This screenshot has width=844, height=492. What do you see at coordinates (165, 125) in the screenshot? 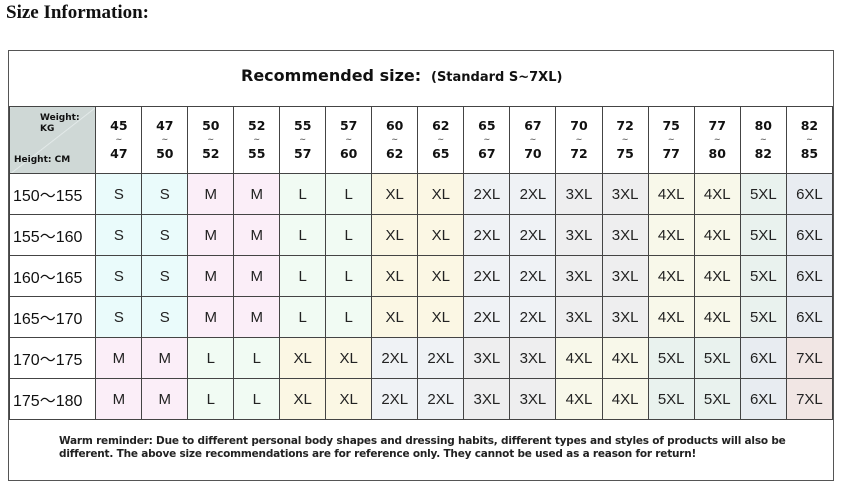
I see `weight-from: 47` at bounding box center [165, 125].